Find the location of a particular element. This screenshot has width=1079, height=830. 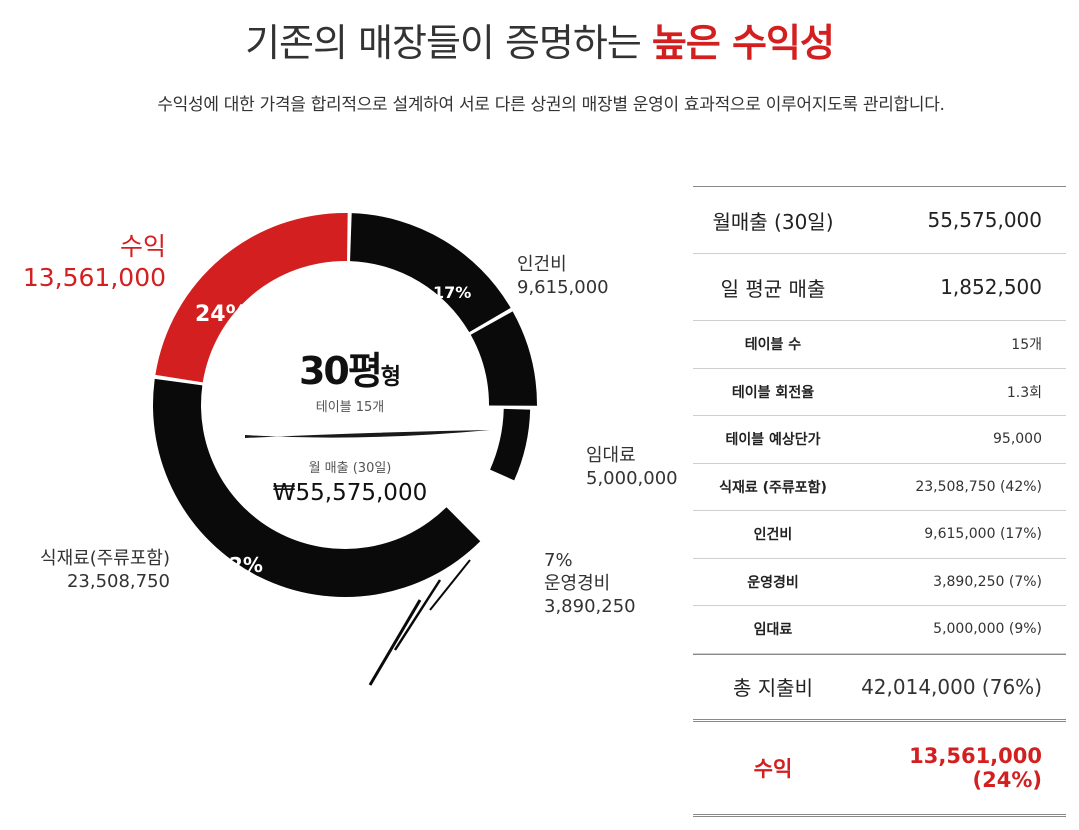

row-key: 테이블 회전율 is located at coordinates (773, 392).